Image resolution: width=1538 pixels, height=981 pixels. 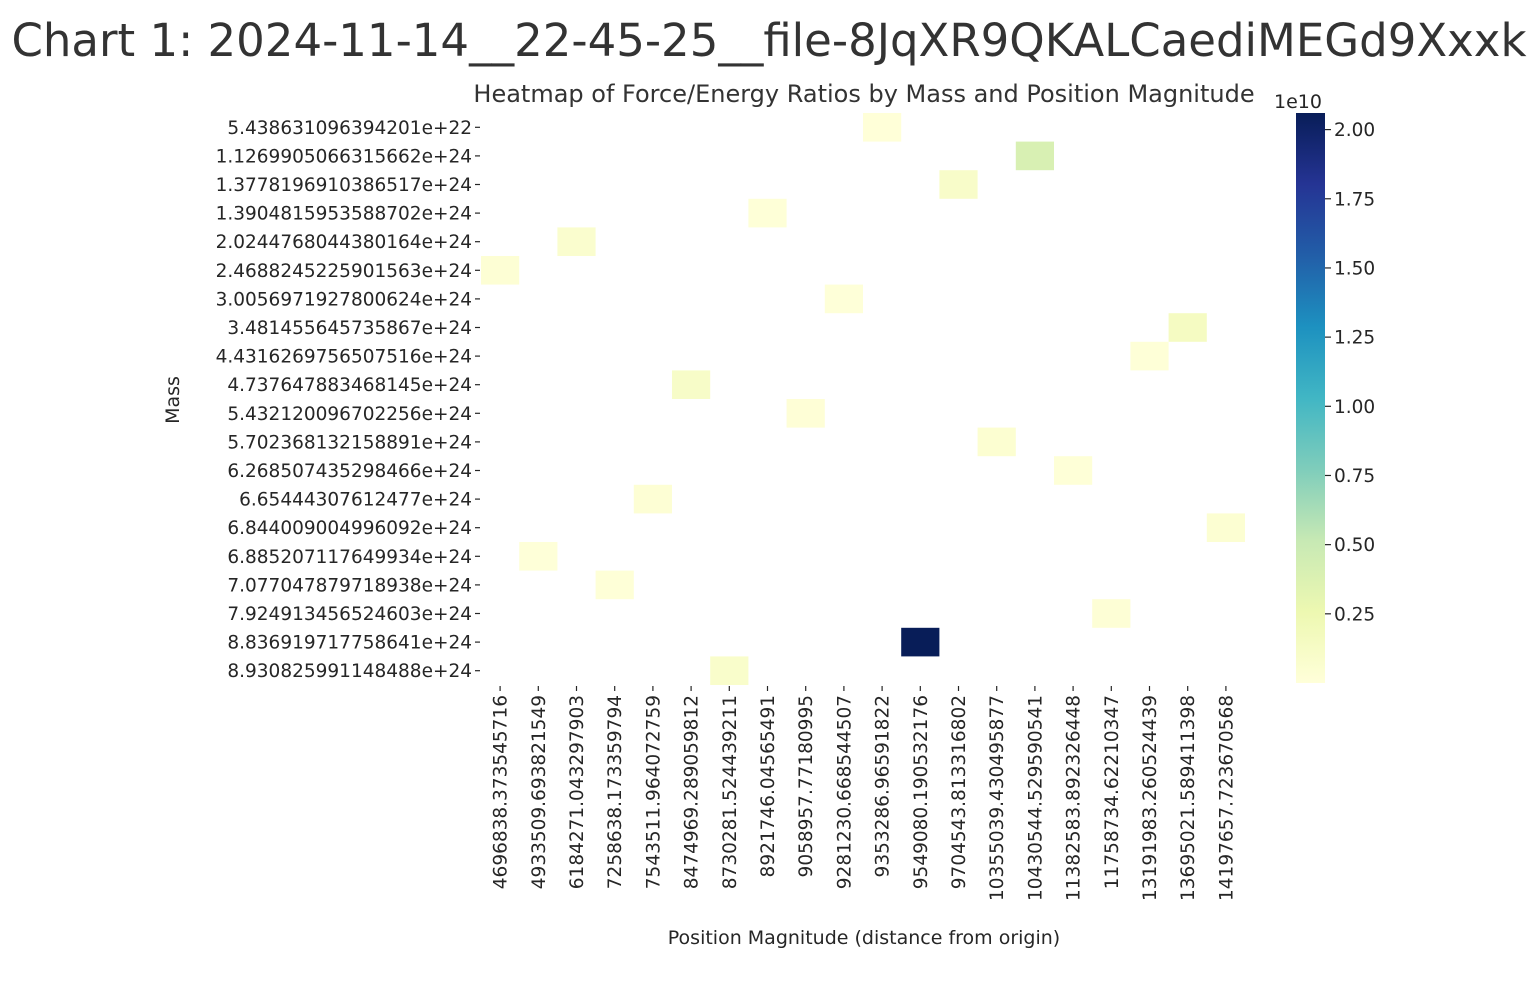 What do you see at coordinates (577, 792) in the screenshot?
I see `x-tick-label-2: 6184271.043297903` at bounding box center [577, 792].